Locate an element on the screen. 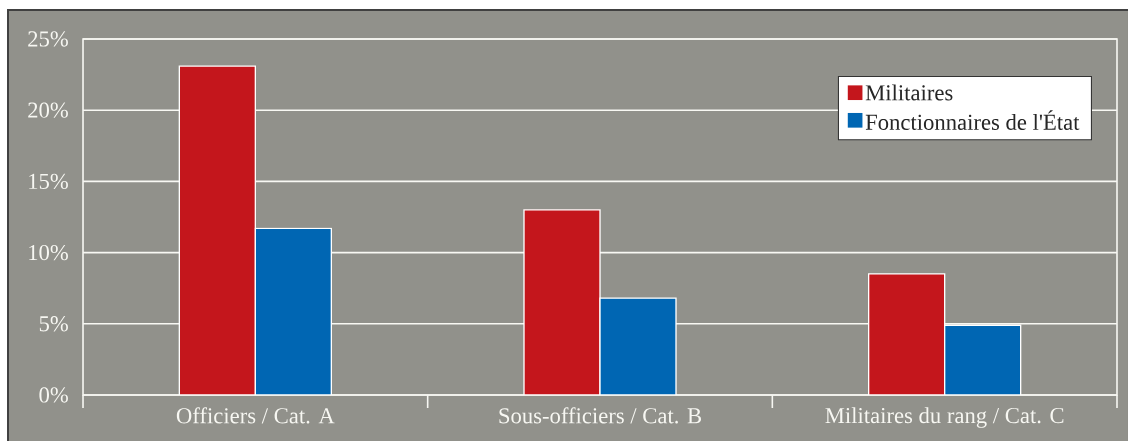  y-tick-label: 25% is located at coordinates (48, 39).